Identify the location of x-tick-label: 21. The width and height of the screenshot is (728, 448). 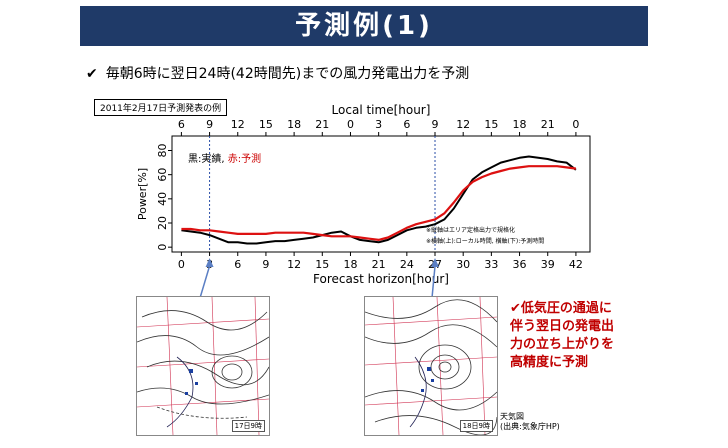
(379, 264).